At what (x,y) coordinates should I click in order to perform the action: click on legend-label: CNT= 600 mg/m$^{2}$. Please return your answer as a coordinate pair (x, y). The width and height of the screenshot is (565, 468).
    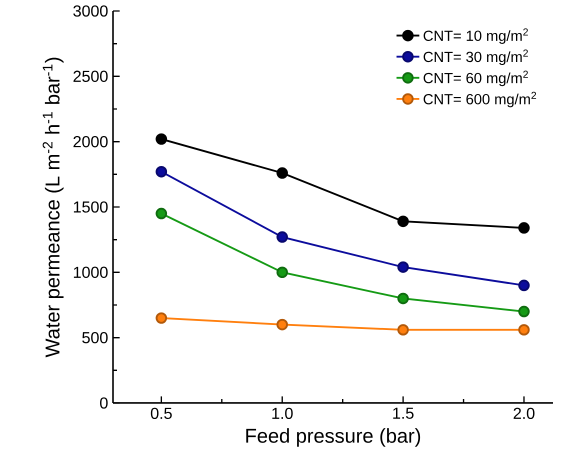
    Looking at the image, I should click on (480, 100).